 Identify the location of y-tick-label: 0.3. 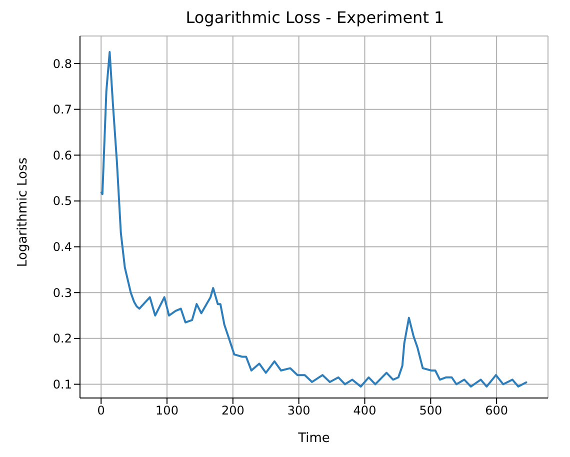
(62, 293).